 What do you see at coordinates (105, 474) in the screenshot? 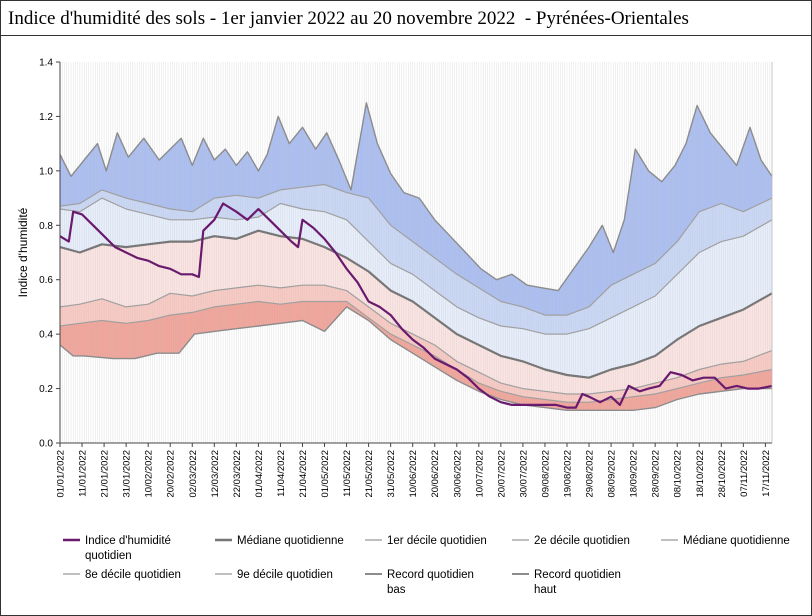
I see `x-tick-label: 21/01/2022` at bounding box center [105, 474].